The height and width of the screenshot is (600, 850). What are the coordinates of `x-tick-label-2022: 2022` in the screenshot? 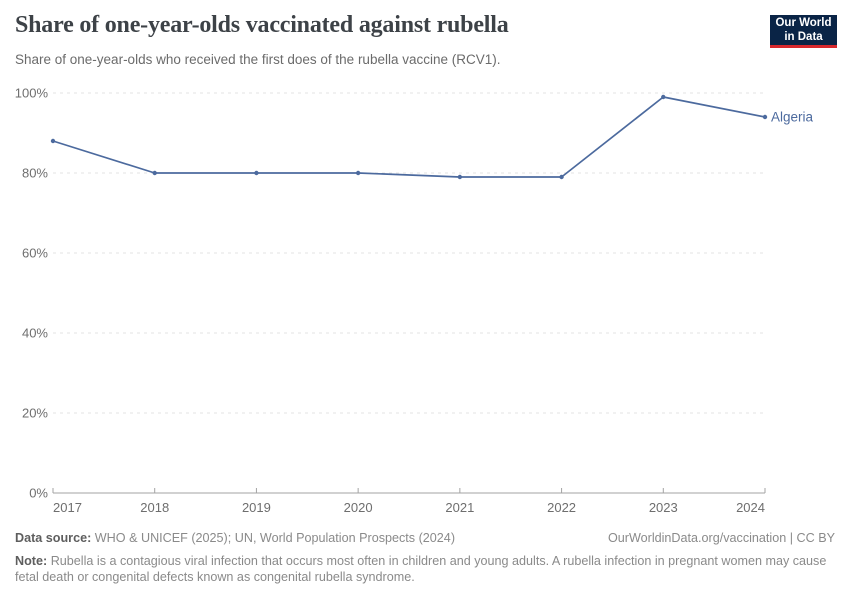 It's located at (561, 507).